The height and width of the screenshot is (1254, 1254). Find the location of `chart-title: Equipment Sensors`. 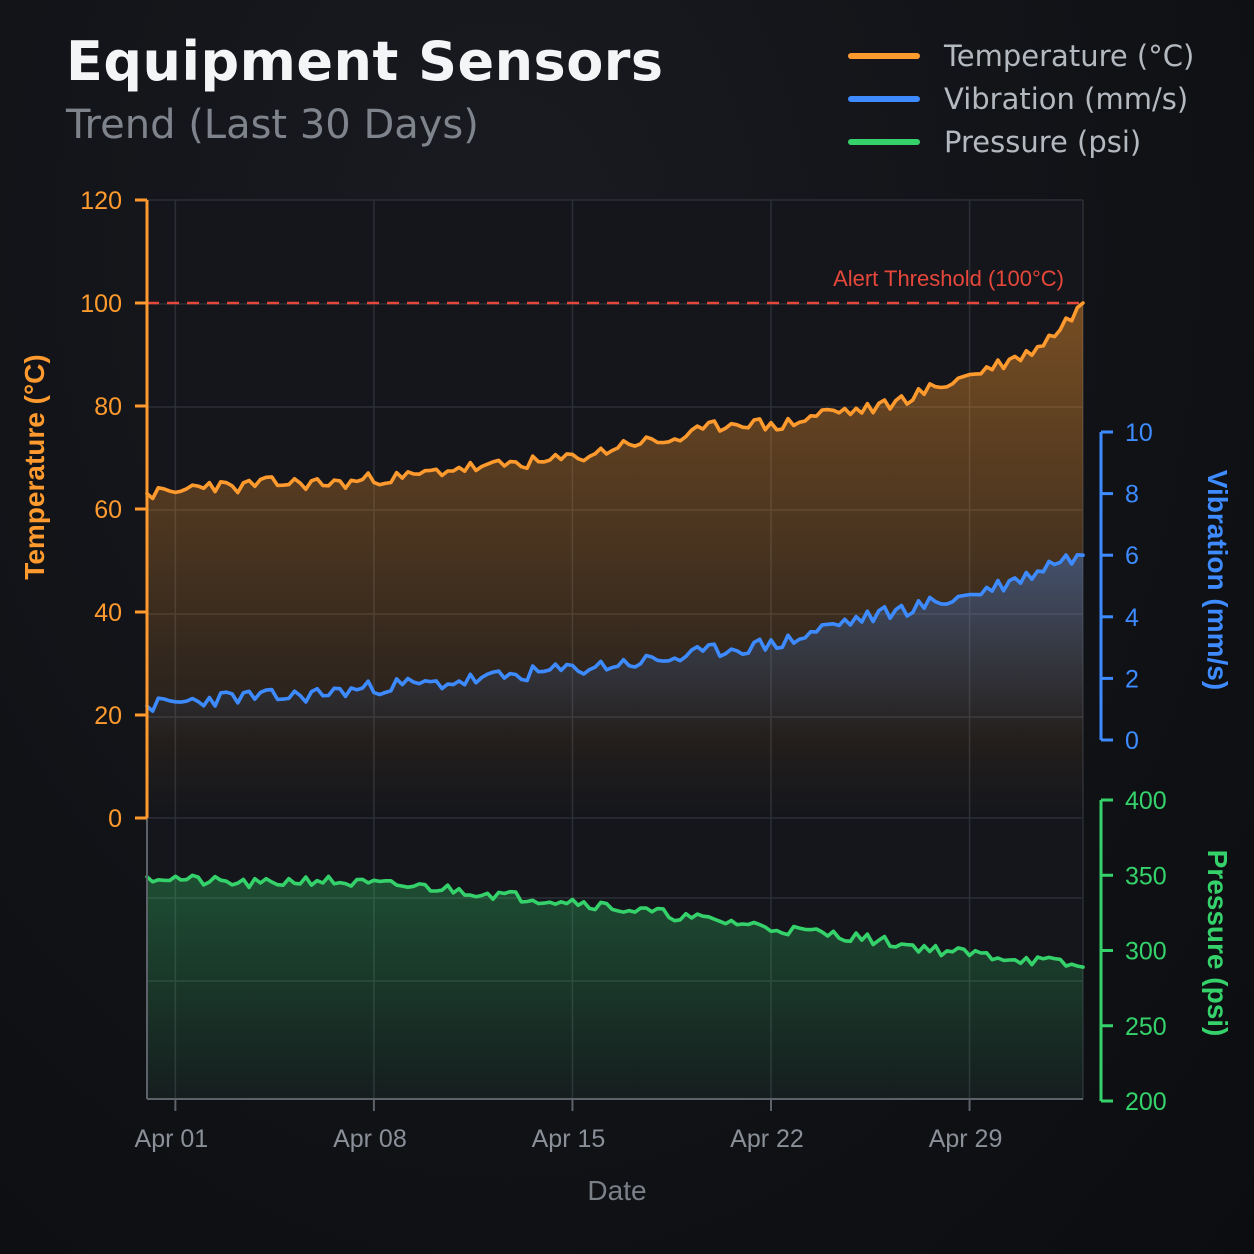

chart-title: Equipment Sensors is located at coordinates (365, 61).